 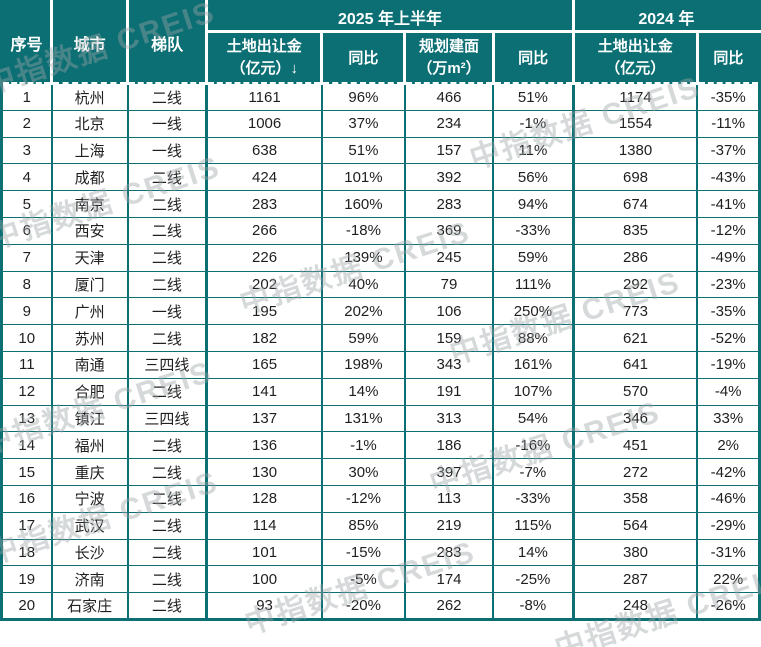 What do you see at coordinates (533, 230) in the screenshot?
I see `cell-yoy-area-2025: -33%` at bounding box center [533, 230].